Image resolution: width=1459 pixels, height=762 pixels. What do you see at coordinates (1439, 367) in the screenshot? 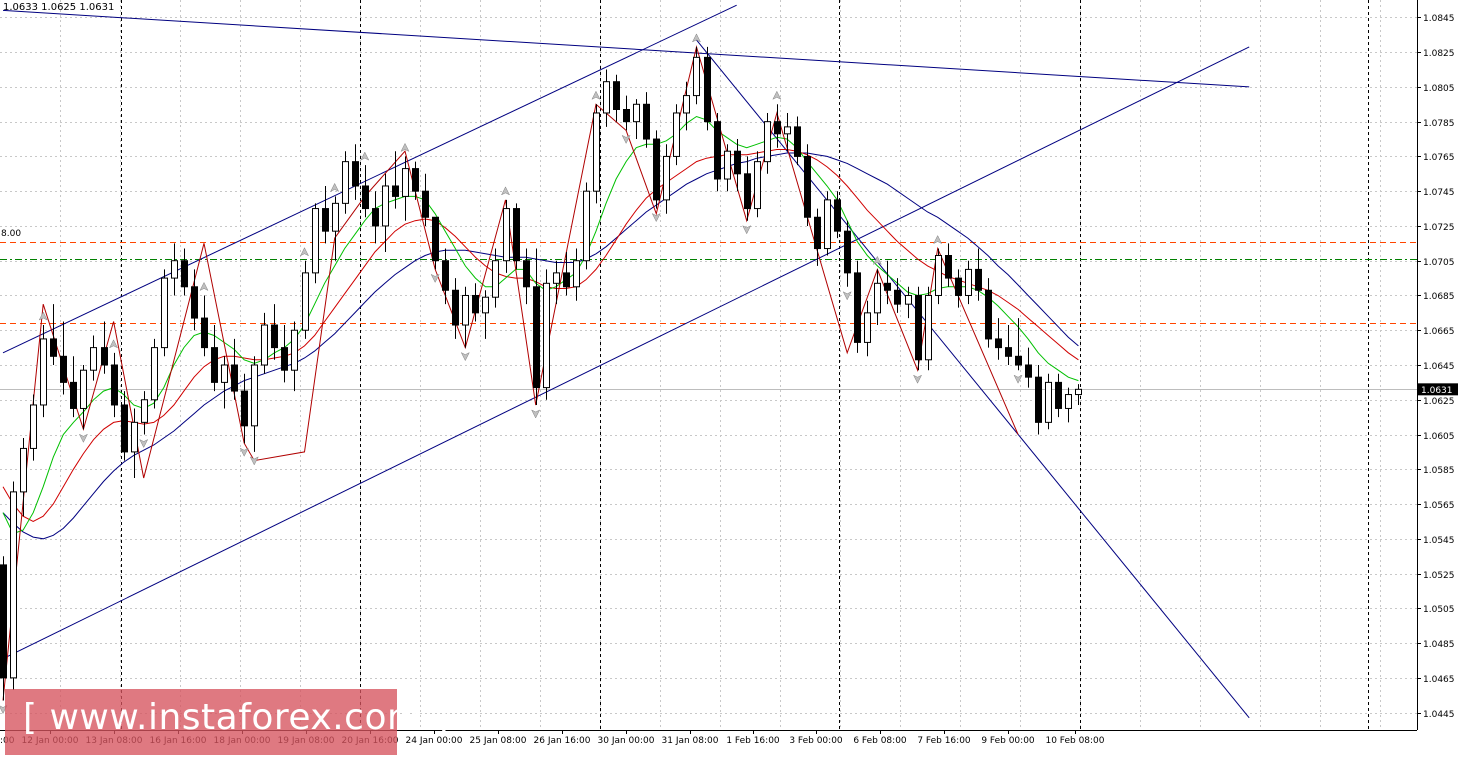
I see `y-tick-label: 1.0645` at bounding box center [1439, 367].